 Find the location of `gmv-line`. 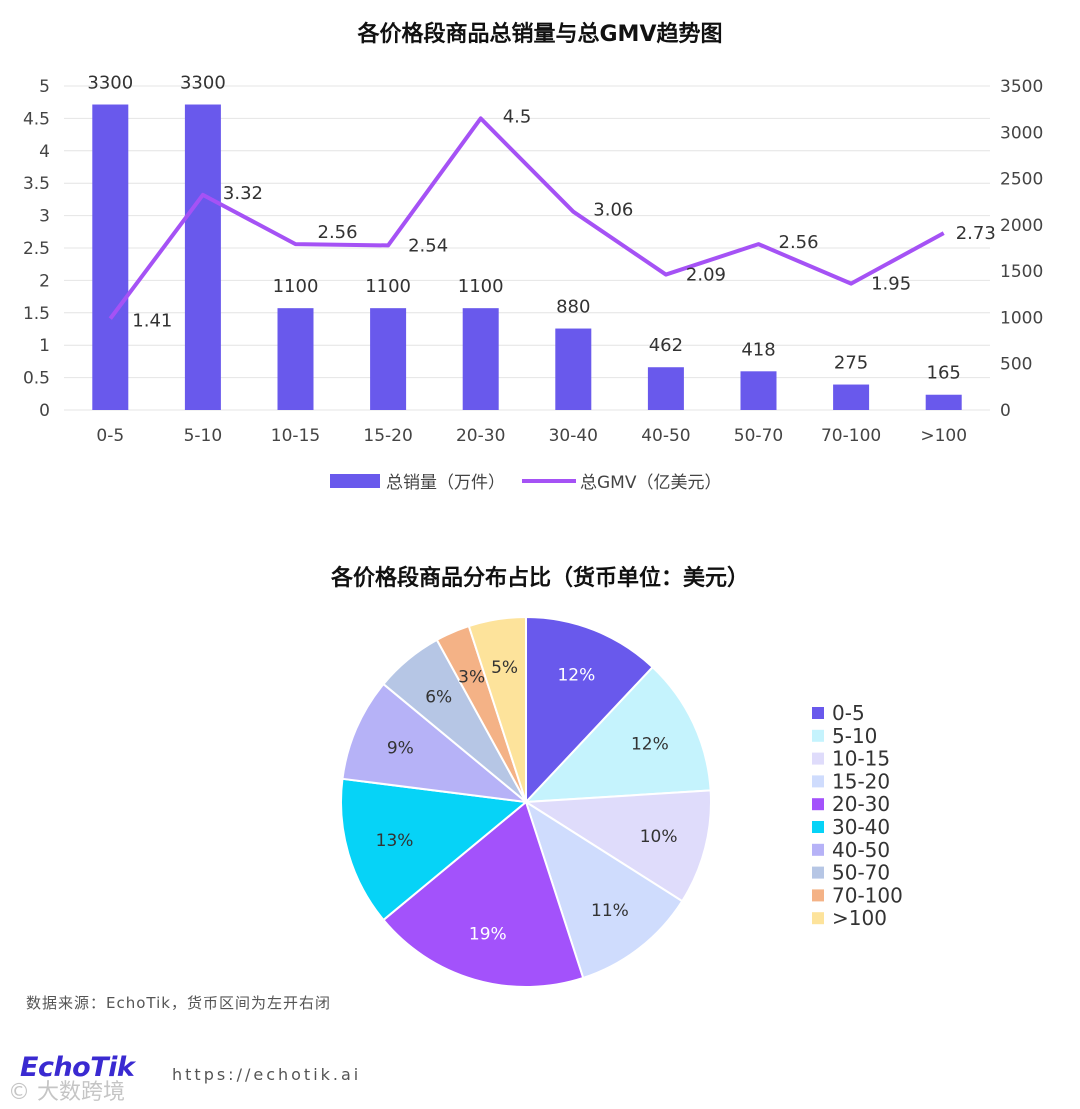

gmv-line is located at coordinates (526, 218).